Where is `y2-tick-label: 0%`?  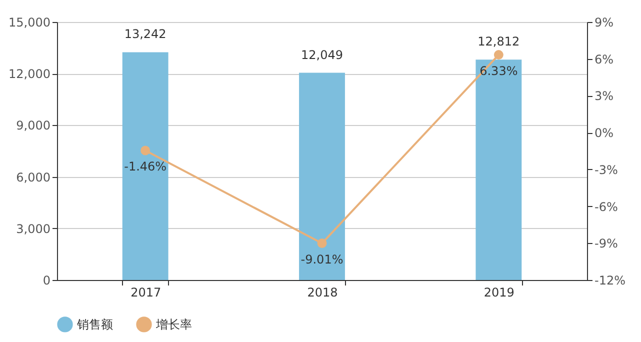
y2-tick-label: 0% is located at coordinates (604, 133).